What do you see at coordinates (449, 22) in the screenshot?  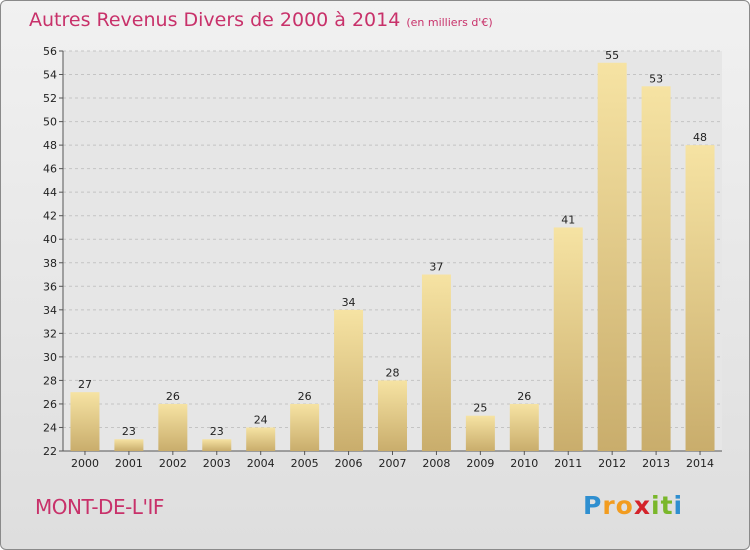 I see `chart-subtitle: (en milliers d'€)` at bounding box center [449, 22].